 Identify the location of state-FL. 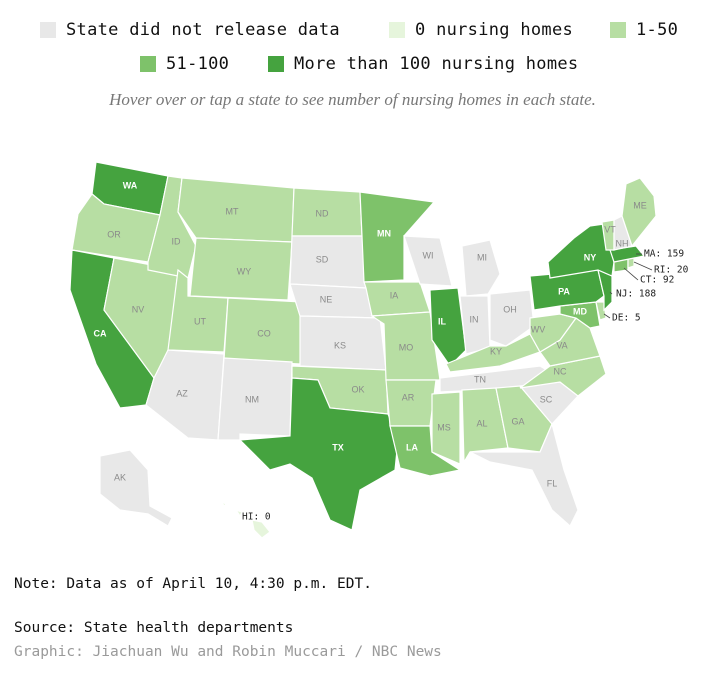
(524, 474).